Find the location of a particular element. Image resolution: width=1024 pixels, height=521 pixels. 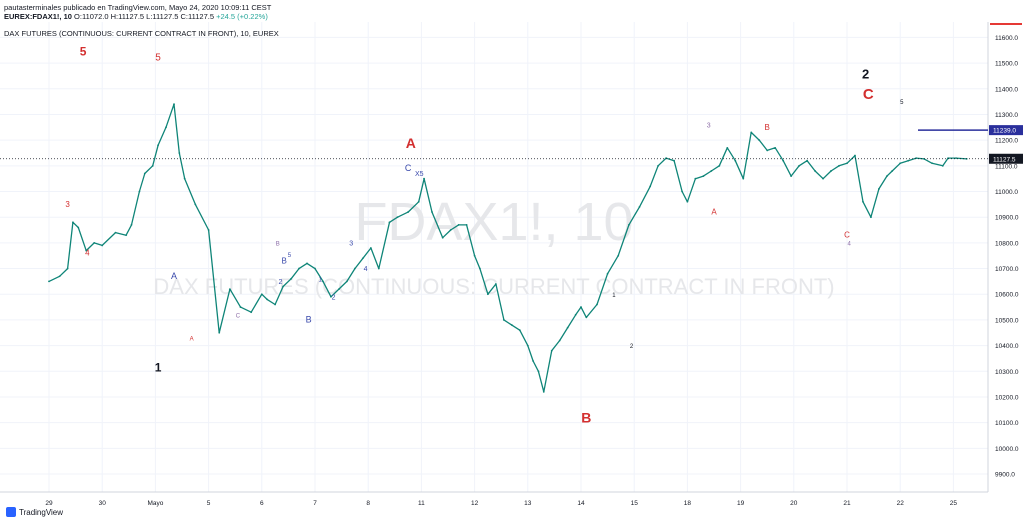

x-tick-label: 25 is located at coordinates (954, 503).